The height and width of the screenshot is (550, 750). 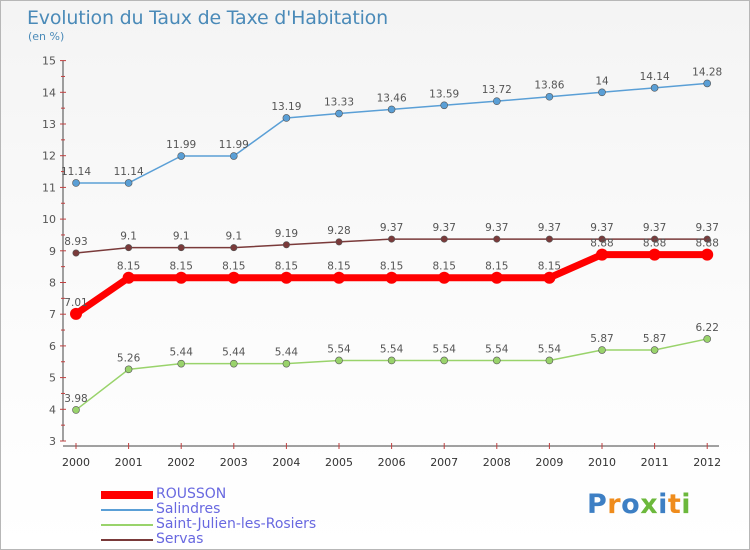 What do you see at coordinates (127, 525) in the screenshot?
I see `legend-swatch-saint-julien` at bounding box center [127, 525].